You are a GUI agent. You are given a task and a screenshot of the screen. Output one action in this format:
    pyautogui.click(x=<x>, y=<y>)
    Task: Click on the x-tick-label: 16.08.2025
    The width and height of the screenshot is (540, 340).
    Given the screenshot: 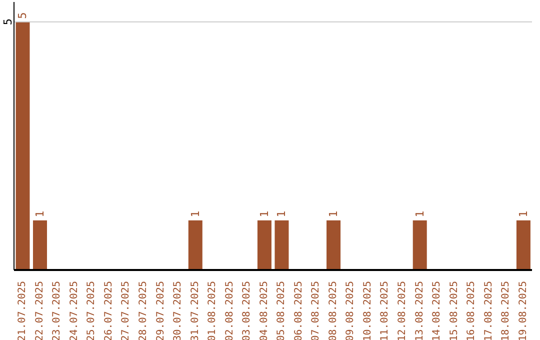 What is the action you would take?
    pyautogui.click(x=472, y=310)
    